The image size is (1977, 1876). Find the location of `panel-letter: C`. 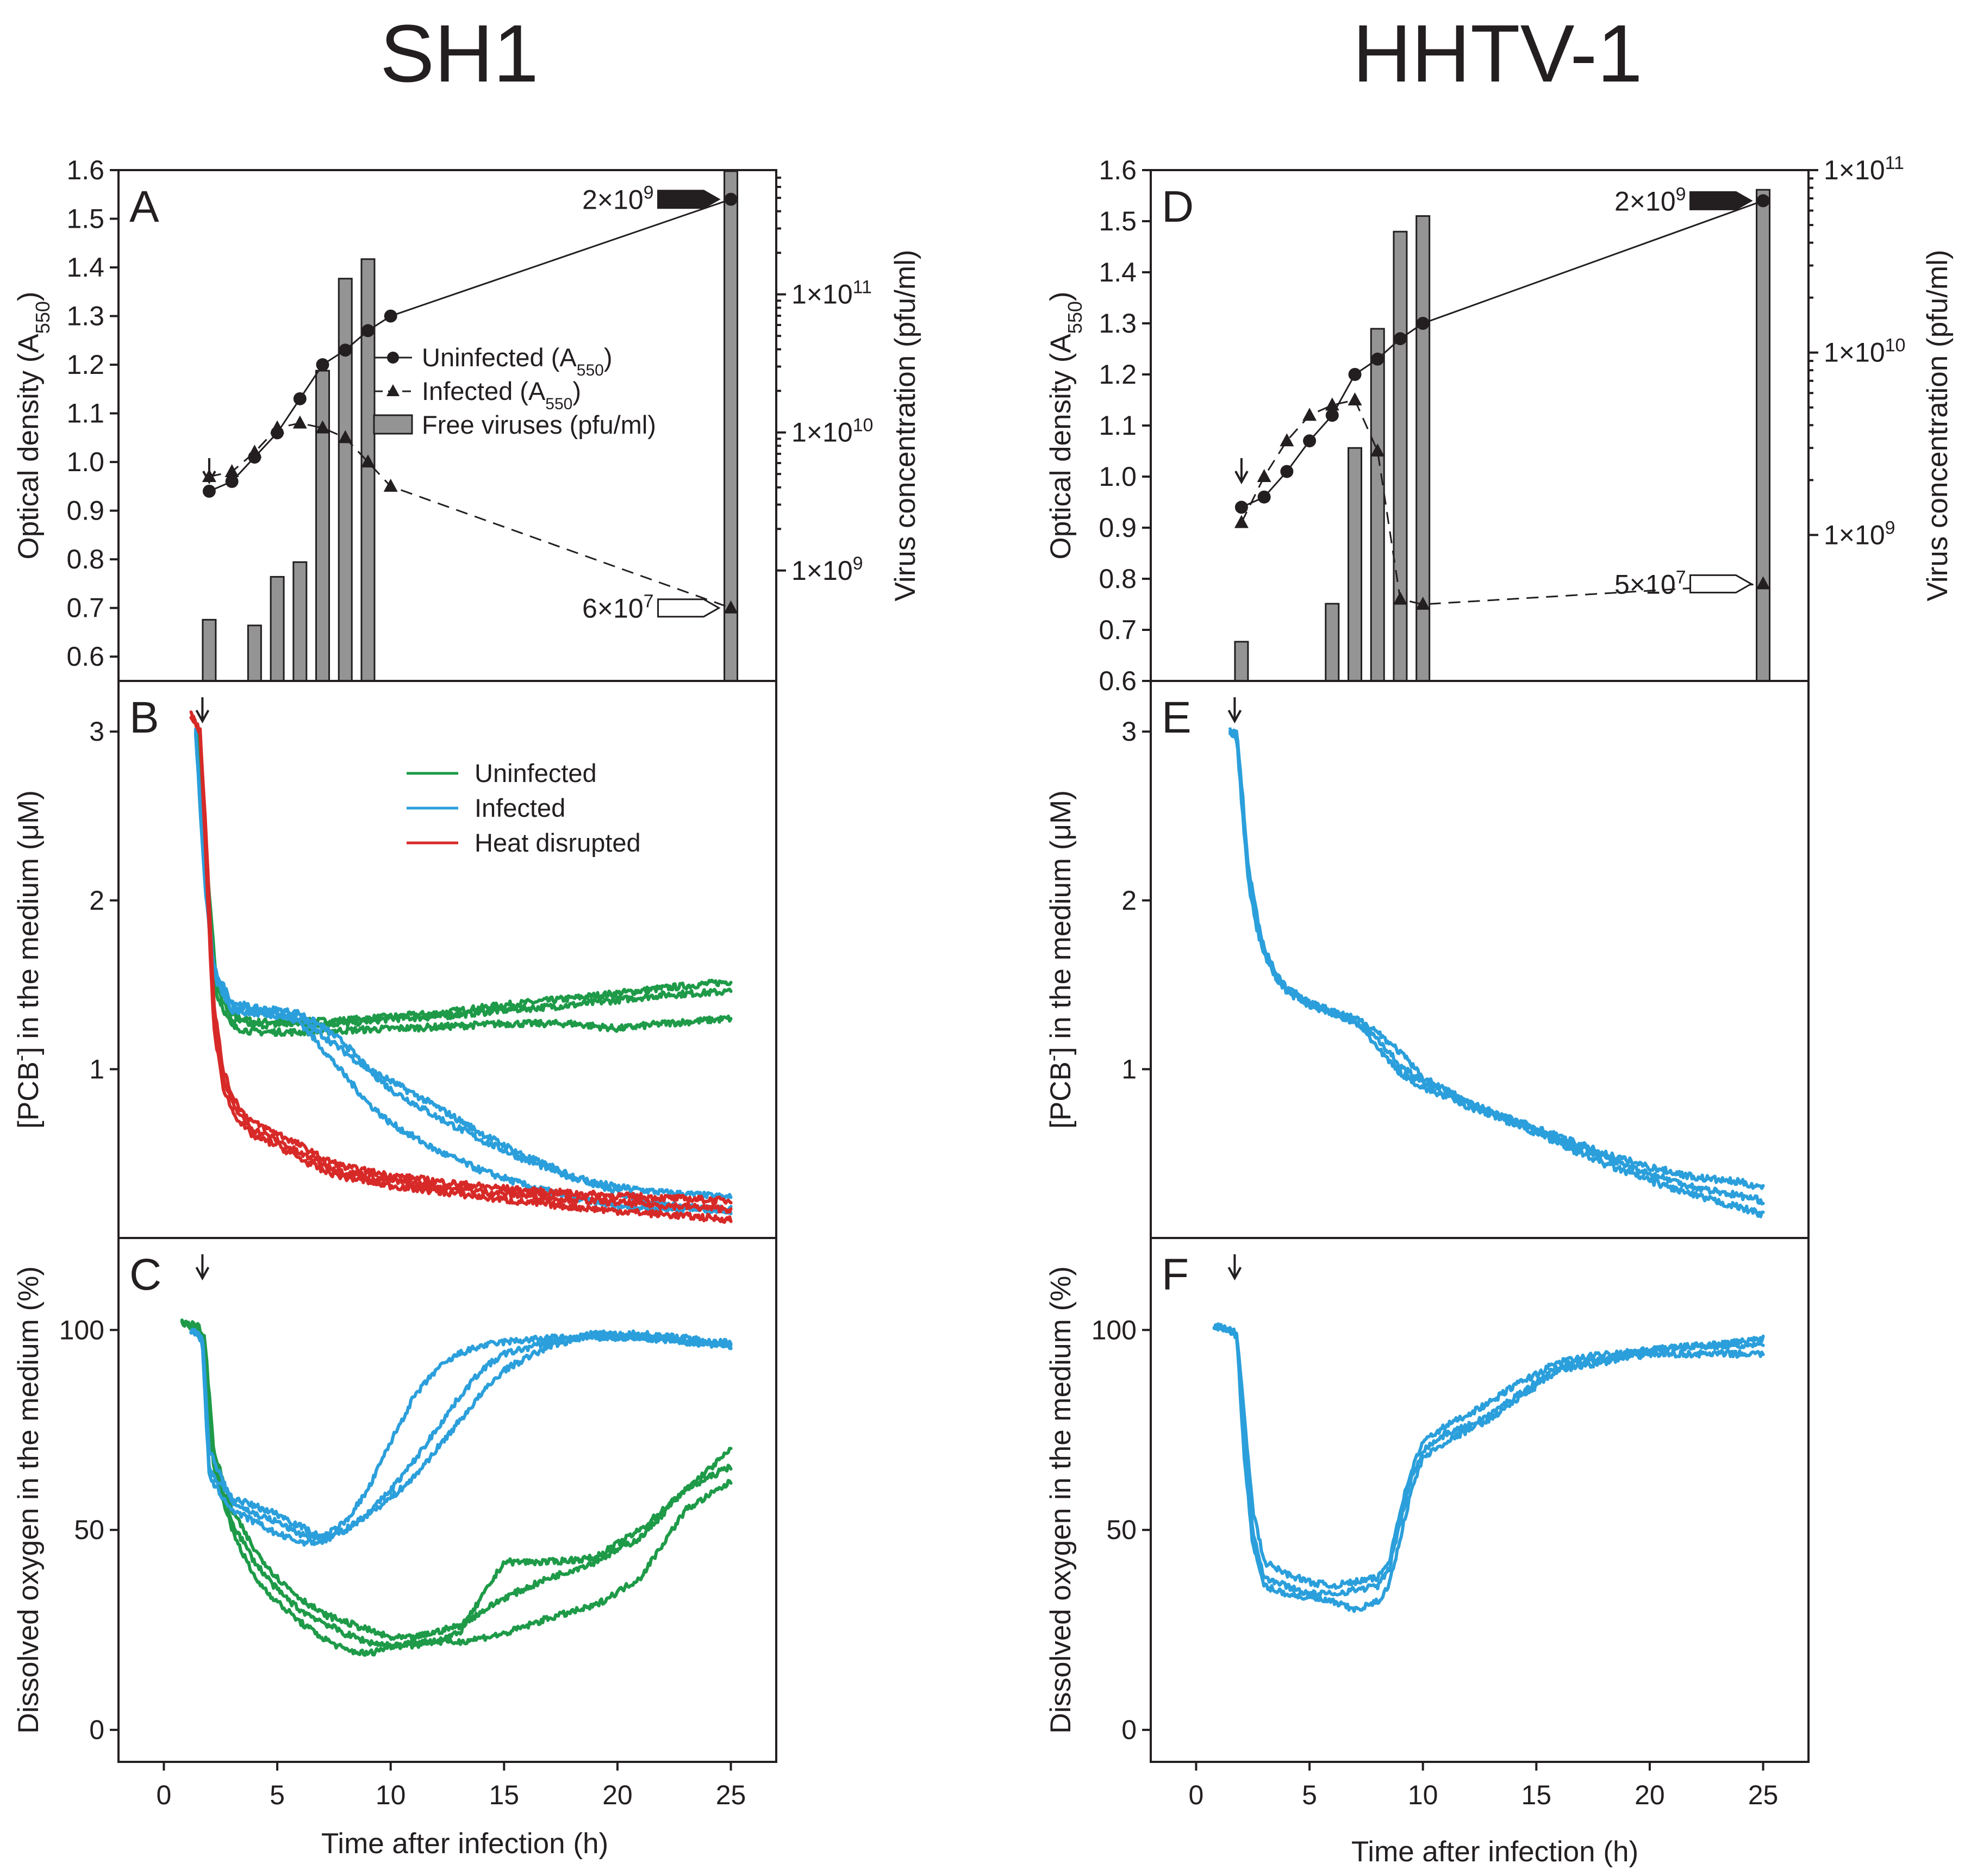

panel-letter: C is located at coordinates (145, 1274).